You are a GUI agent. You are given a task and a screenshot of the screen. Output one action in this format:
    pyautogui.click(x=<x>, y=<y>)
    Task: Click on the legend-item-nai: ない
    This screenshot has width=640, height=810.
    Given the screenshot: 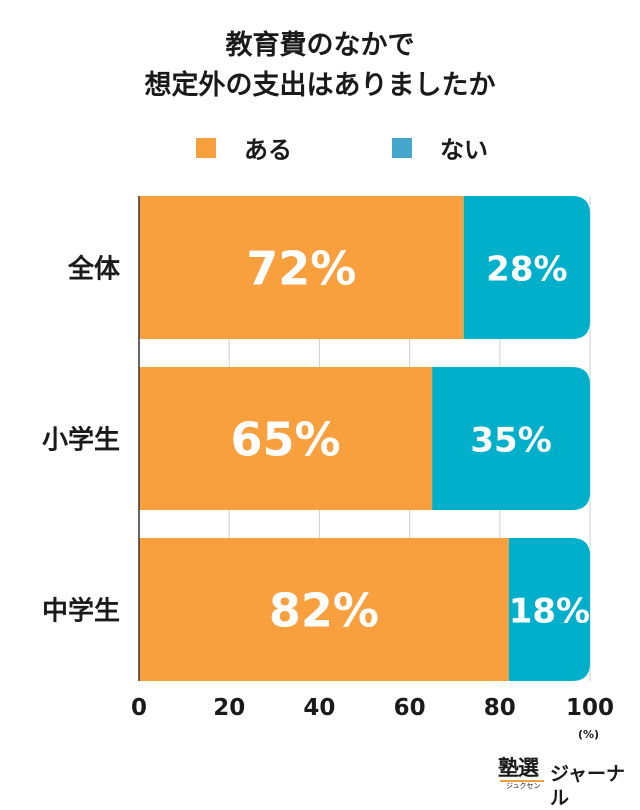 What is the action you would take?
    pyautogui.click(x=440, y=147)
    